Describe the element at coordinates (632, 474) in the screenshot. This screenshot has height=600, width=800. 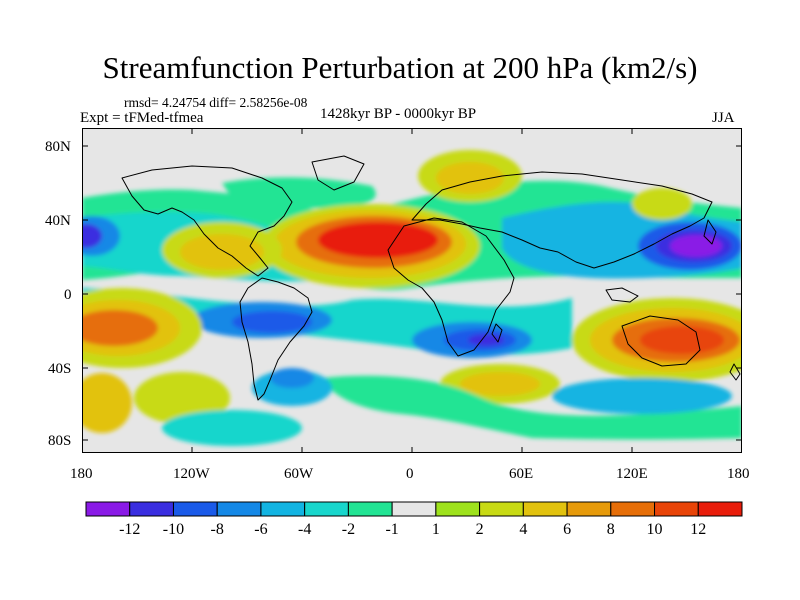
I see `lon-label-120e: 120E` at that location.